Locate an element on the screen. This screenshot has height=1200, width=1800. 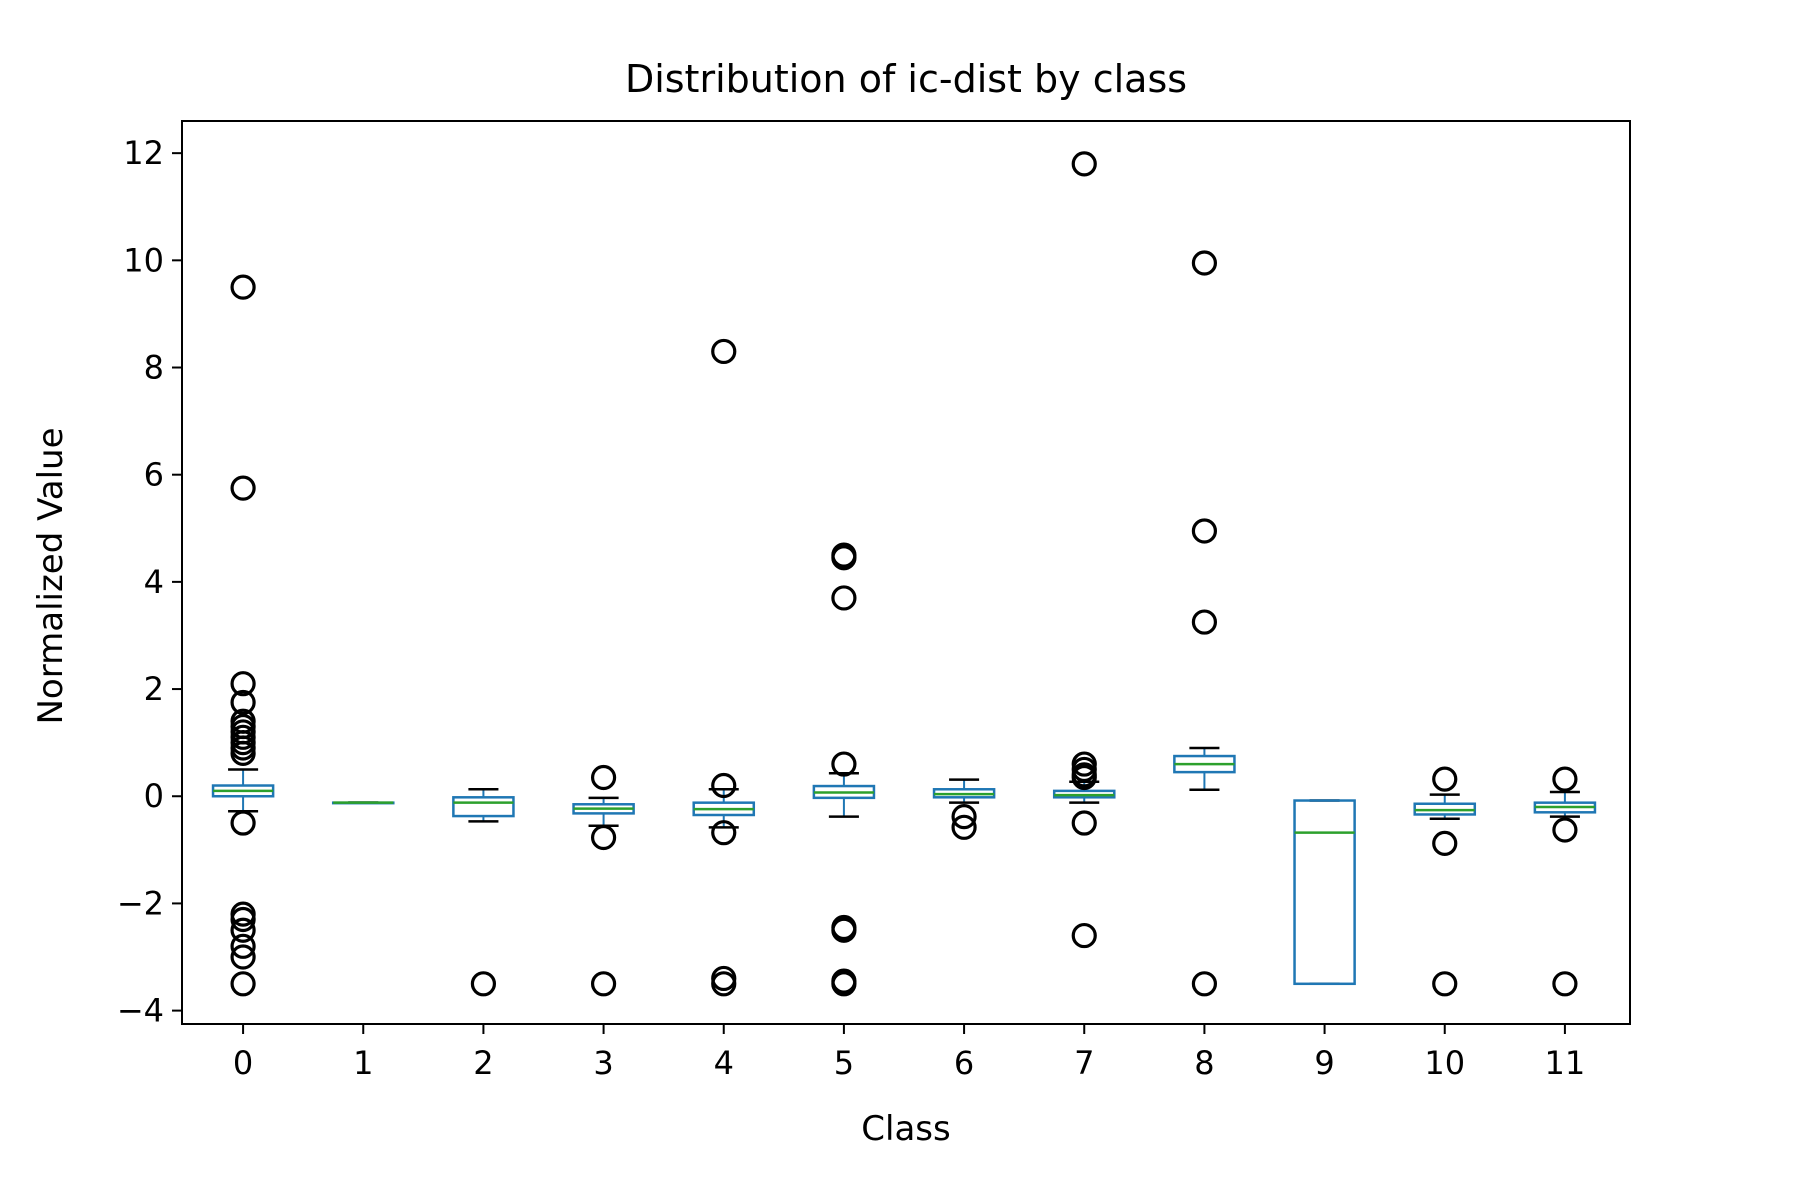
x-tick-label: 8 is located at coordinates (1204, 1063).